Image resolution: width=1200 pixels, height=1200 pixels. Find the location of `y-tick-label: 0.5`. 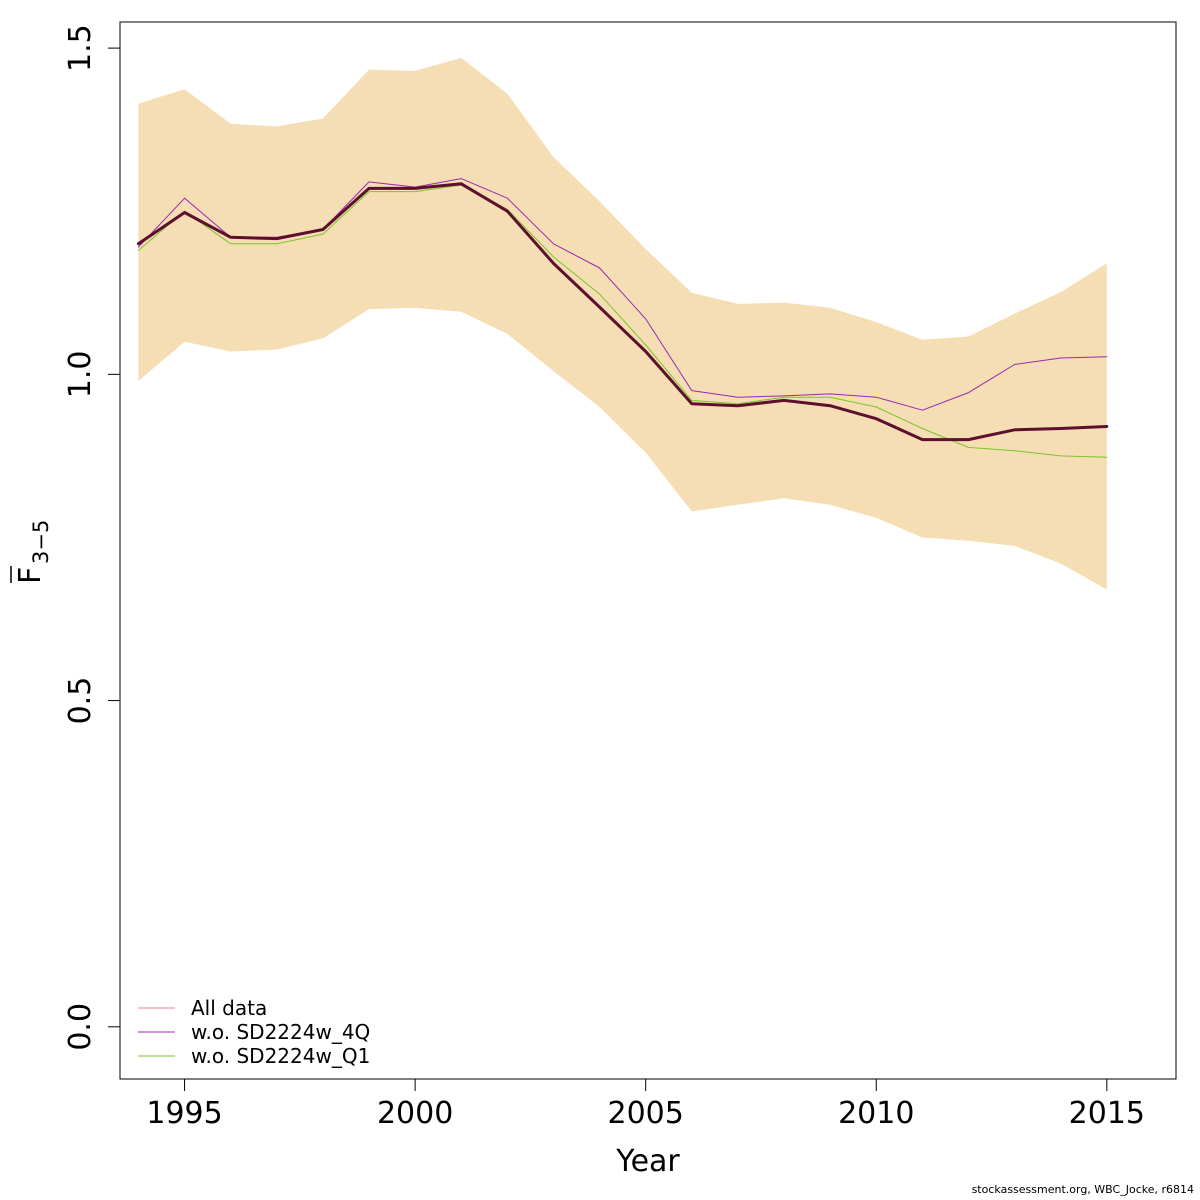

y-tick-label: 0.5 is located at coordinates (80, 701).